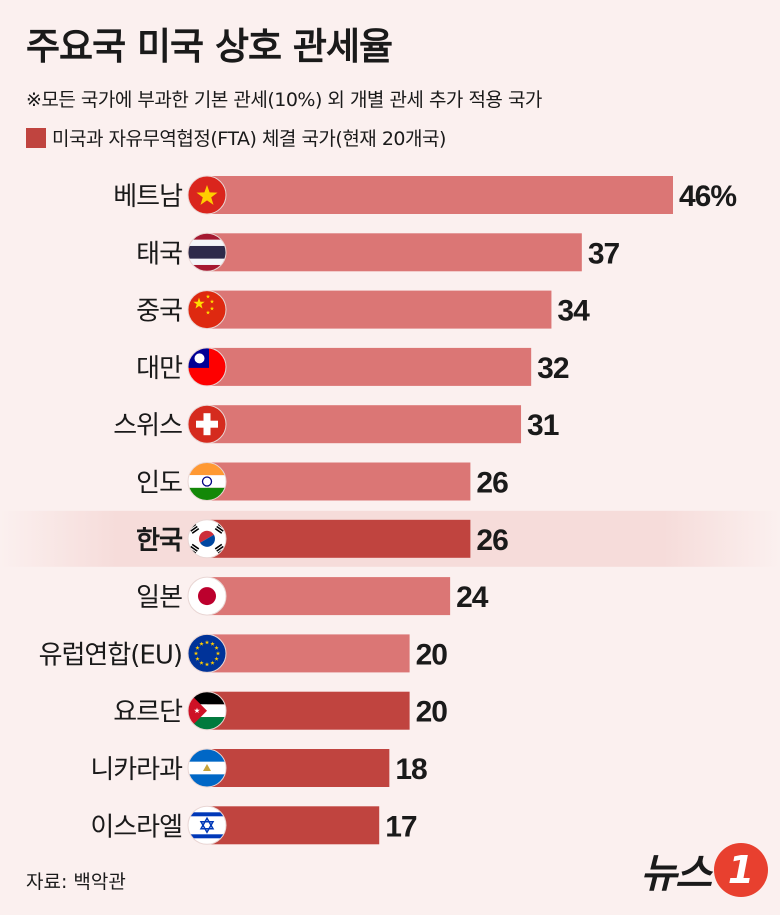 The image size is (780, 915). What do you see at coordinates (207, 768) in the screenshot?
I see `nicaragua-flag-icon` at bounding box center [207, 768].